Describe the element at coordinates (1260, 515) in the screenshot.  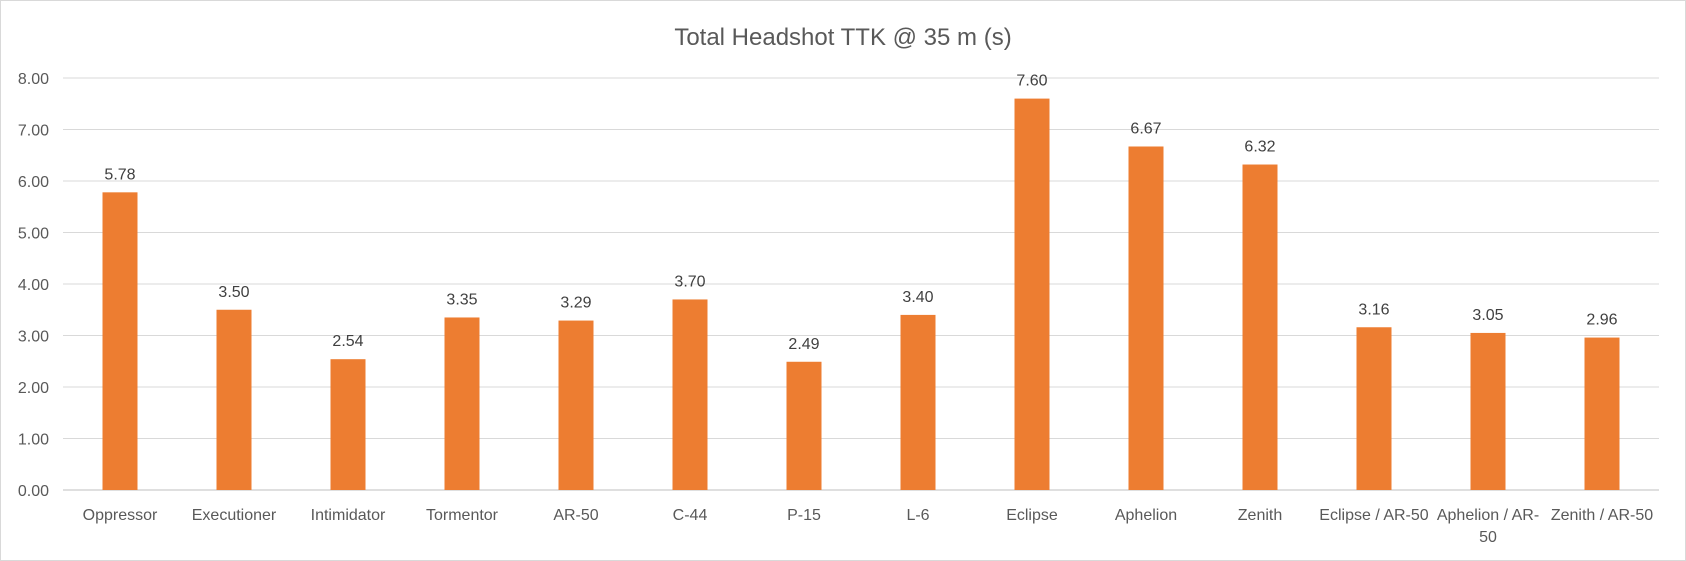
I see `x-category-label: Zenith` at that location.